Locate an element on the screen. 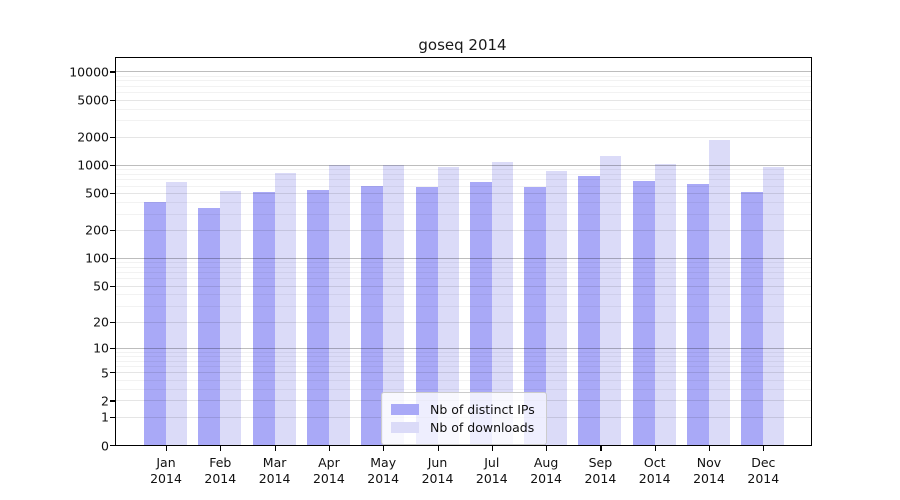  x-tick-label-apr: Apr 2014 is located at coordinates (328, 470).